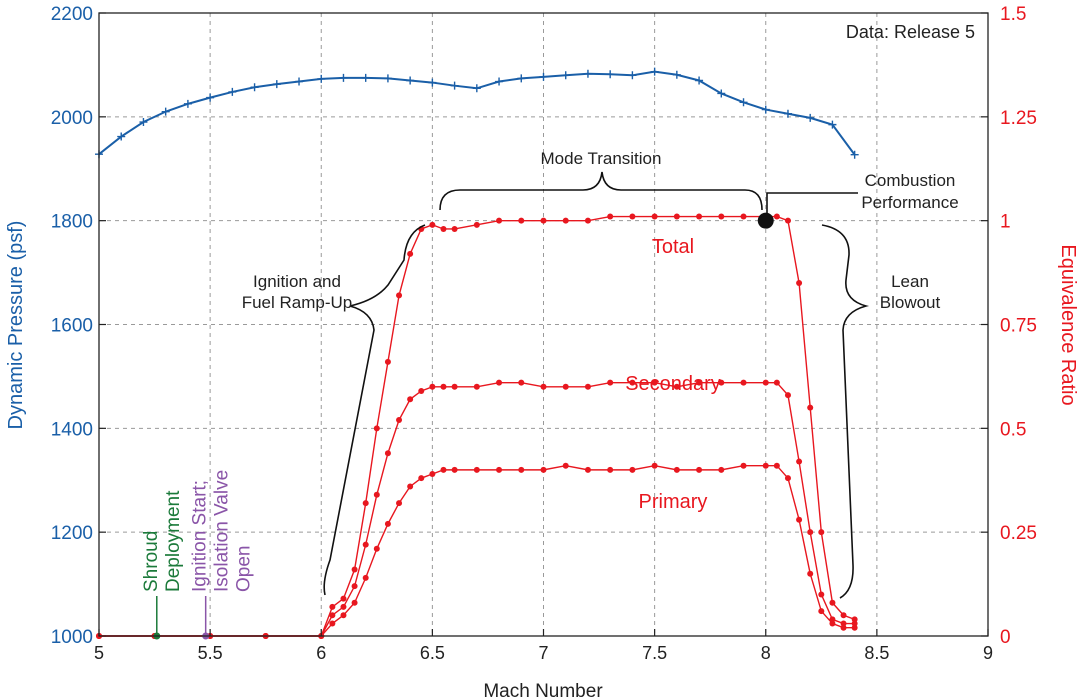 The image size is (1080, 700). I want to click on ignition-brace, so click(374, 410).